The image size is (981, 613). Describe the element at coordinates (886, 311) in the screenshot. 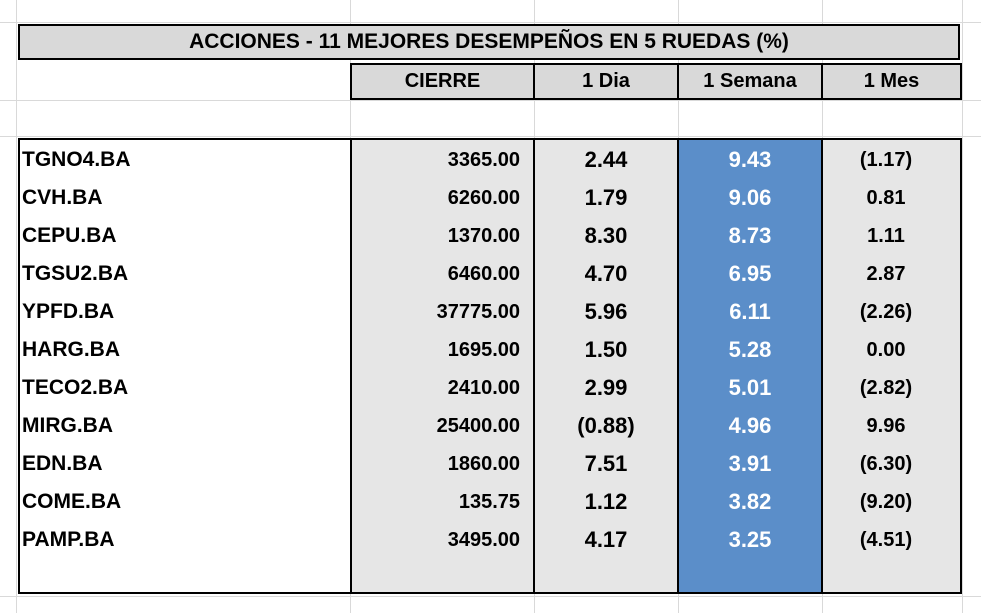

I see `mes-cell: (2.26)` at that location.